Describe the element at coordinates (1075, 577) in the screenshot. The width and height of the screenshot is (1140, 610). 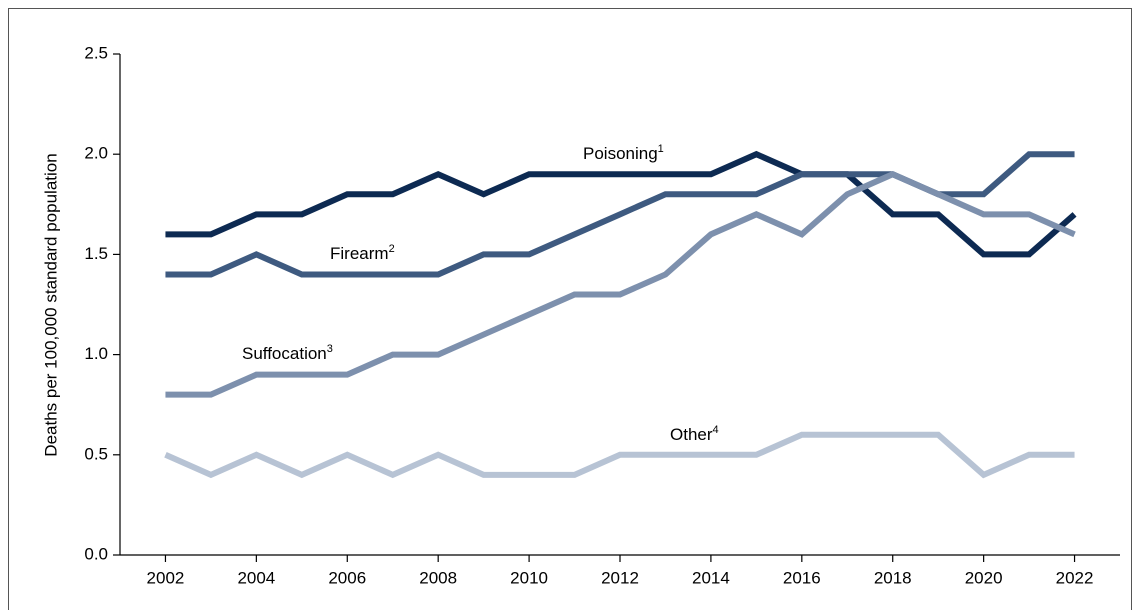
I see `x-tick-label: 2022` at that location.